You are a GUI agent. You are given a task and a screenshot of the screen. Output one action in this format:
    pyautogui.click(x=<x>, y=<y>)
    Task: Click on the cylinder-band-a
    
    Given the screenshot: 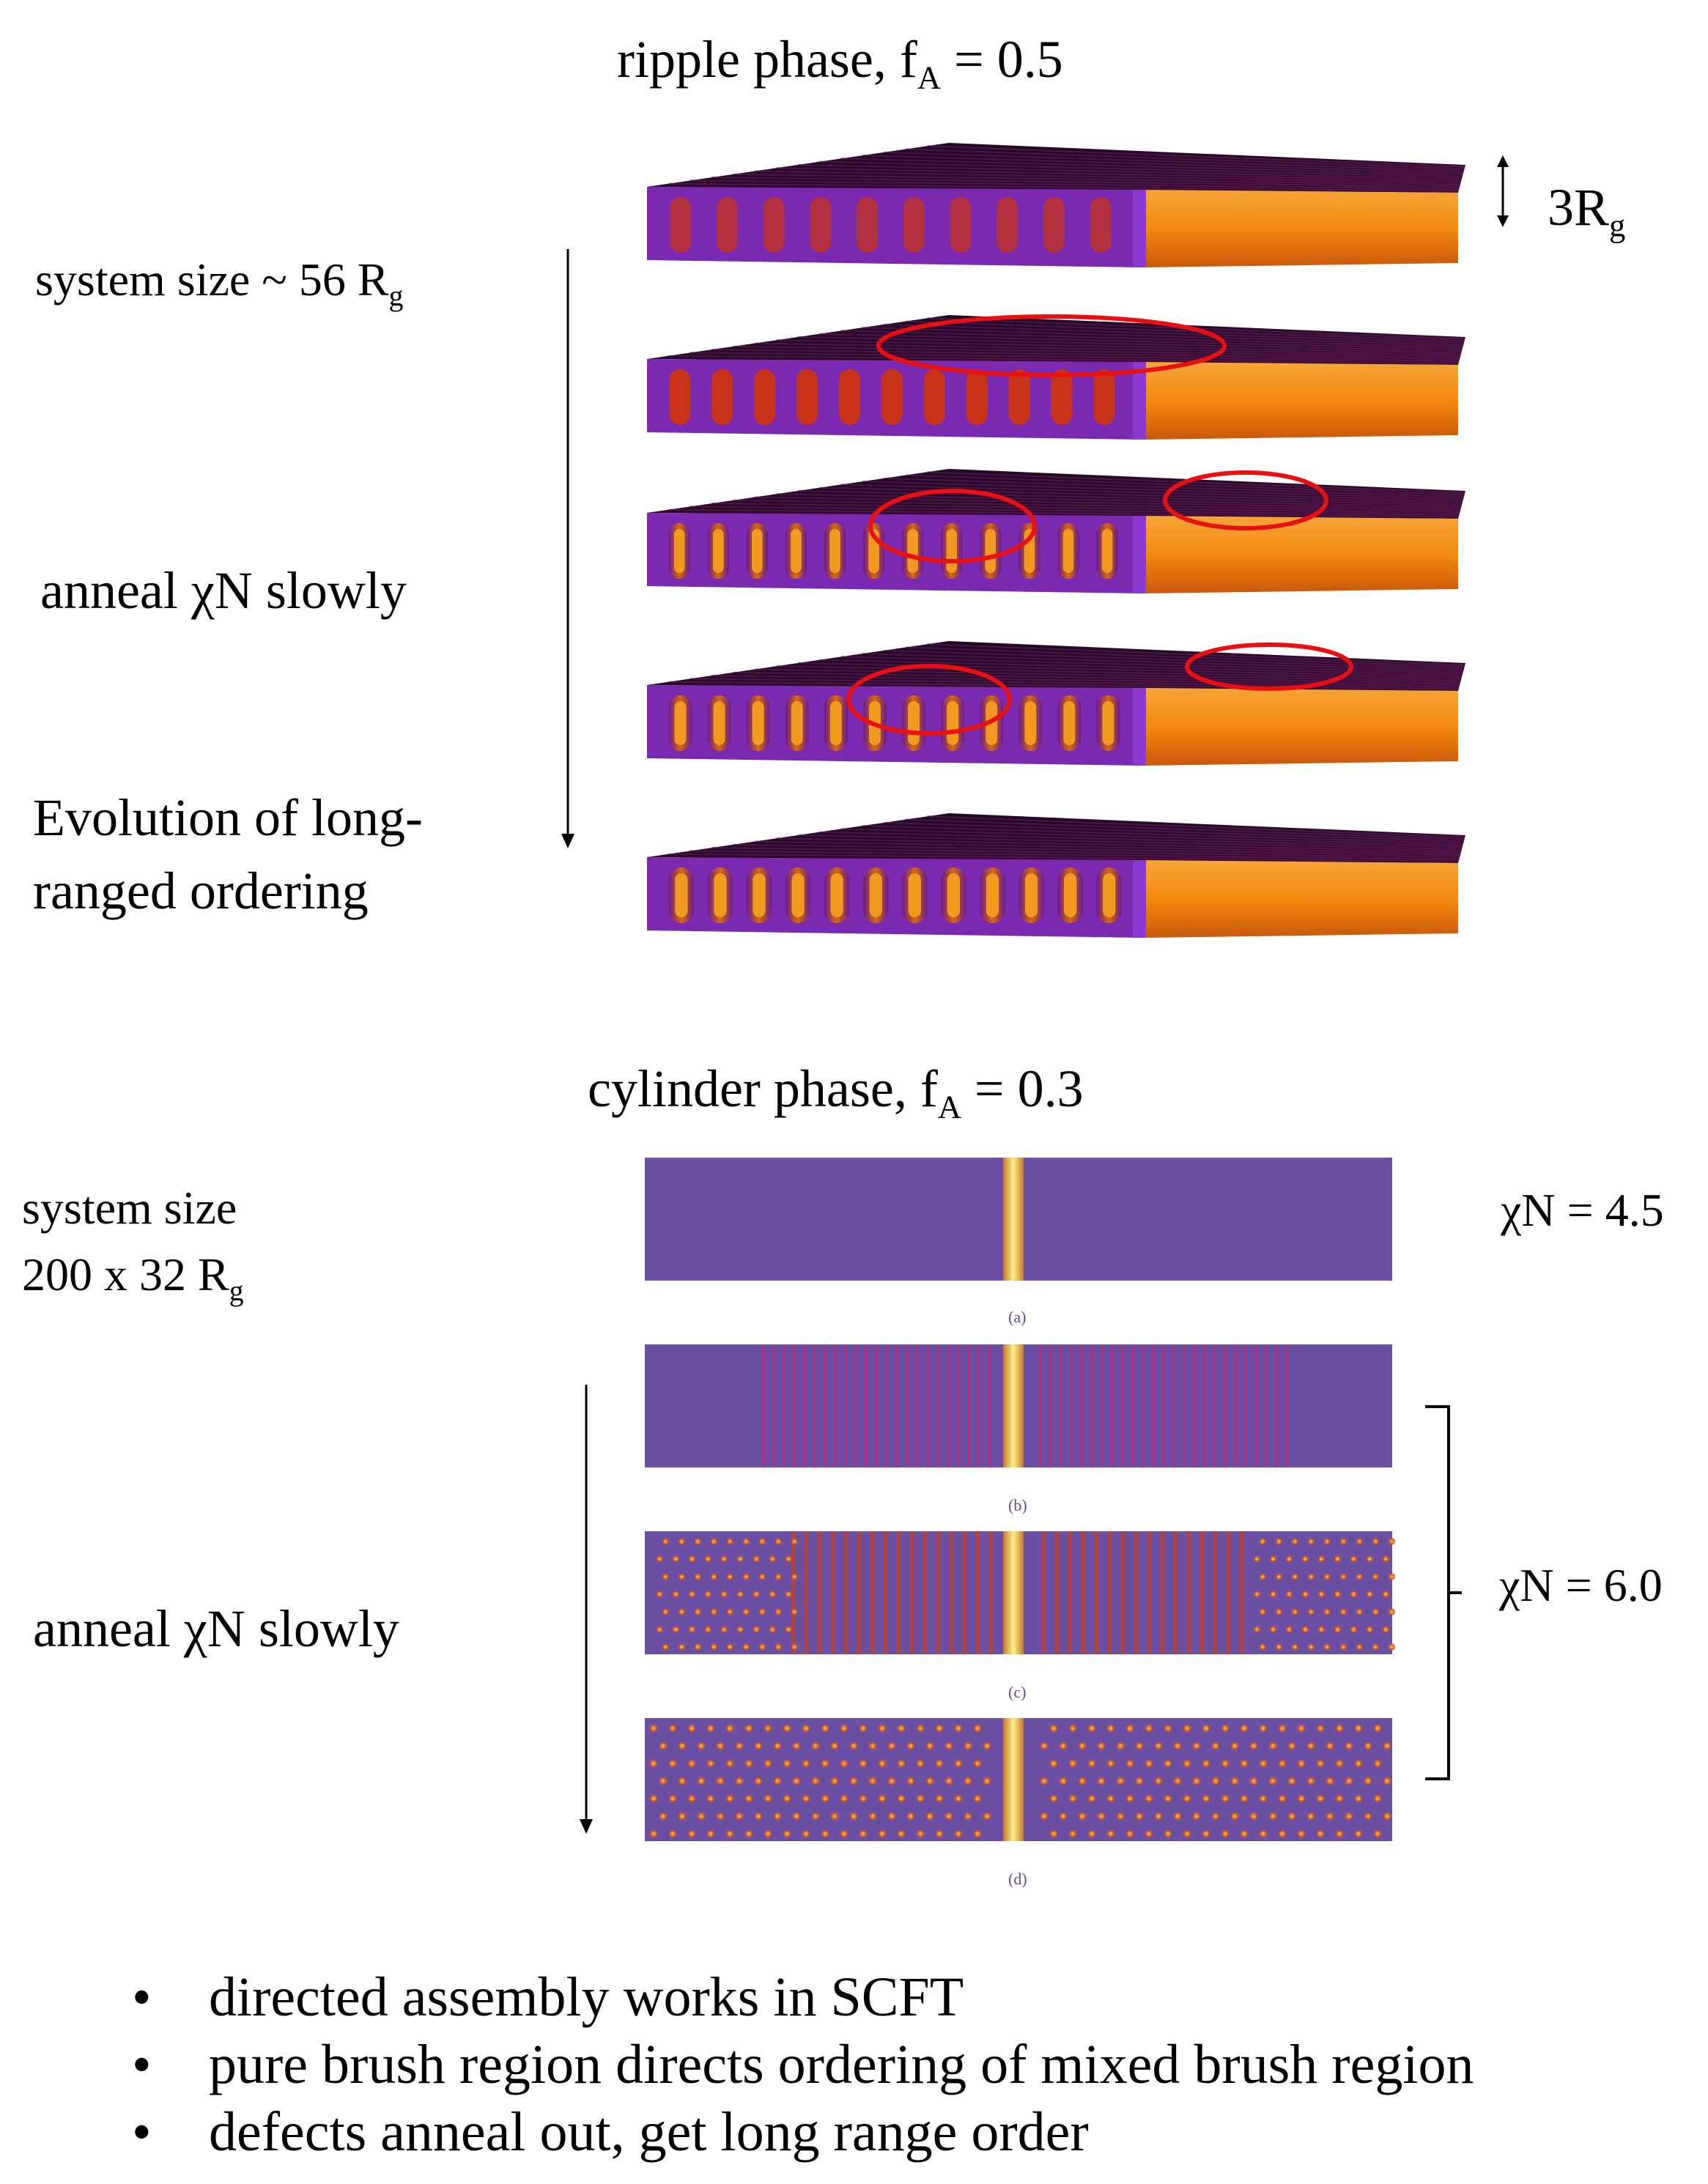 What is the action you would take?
    pyautogui.click(x=1018, y=1219)
    